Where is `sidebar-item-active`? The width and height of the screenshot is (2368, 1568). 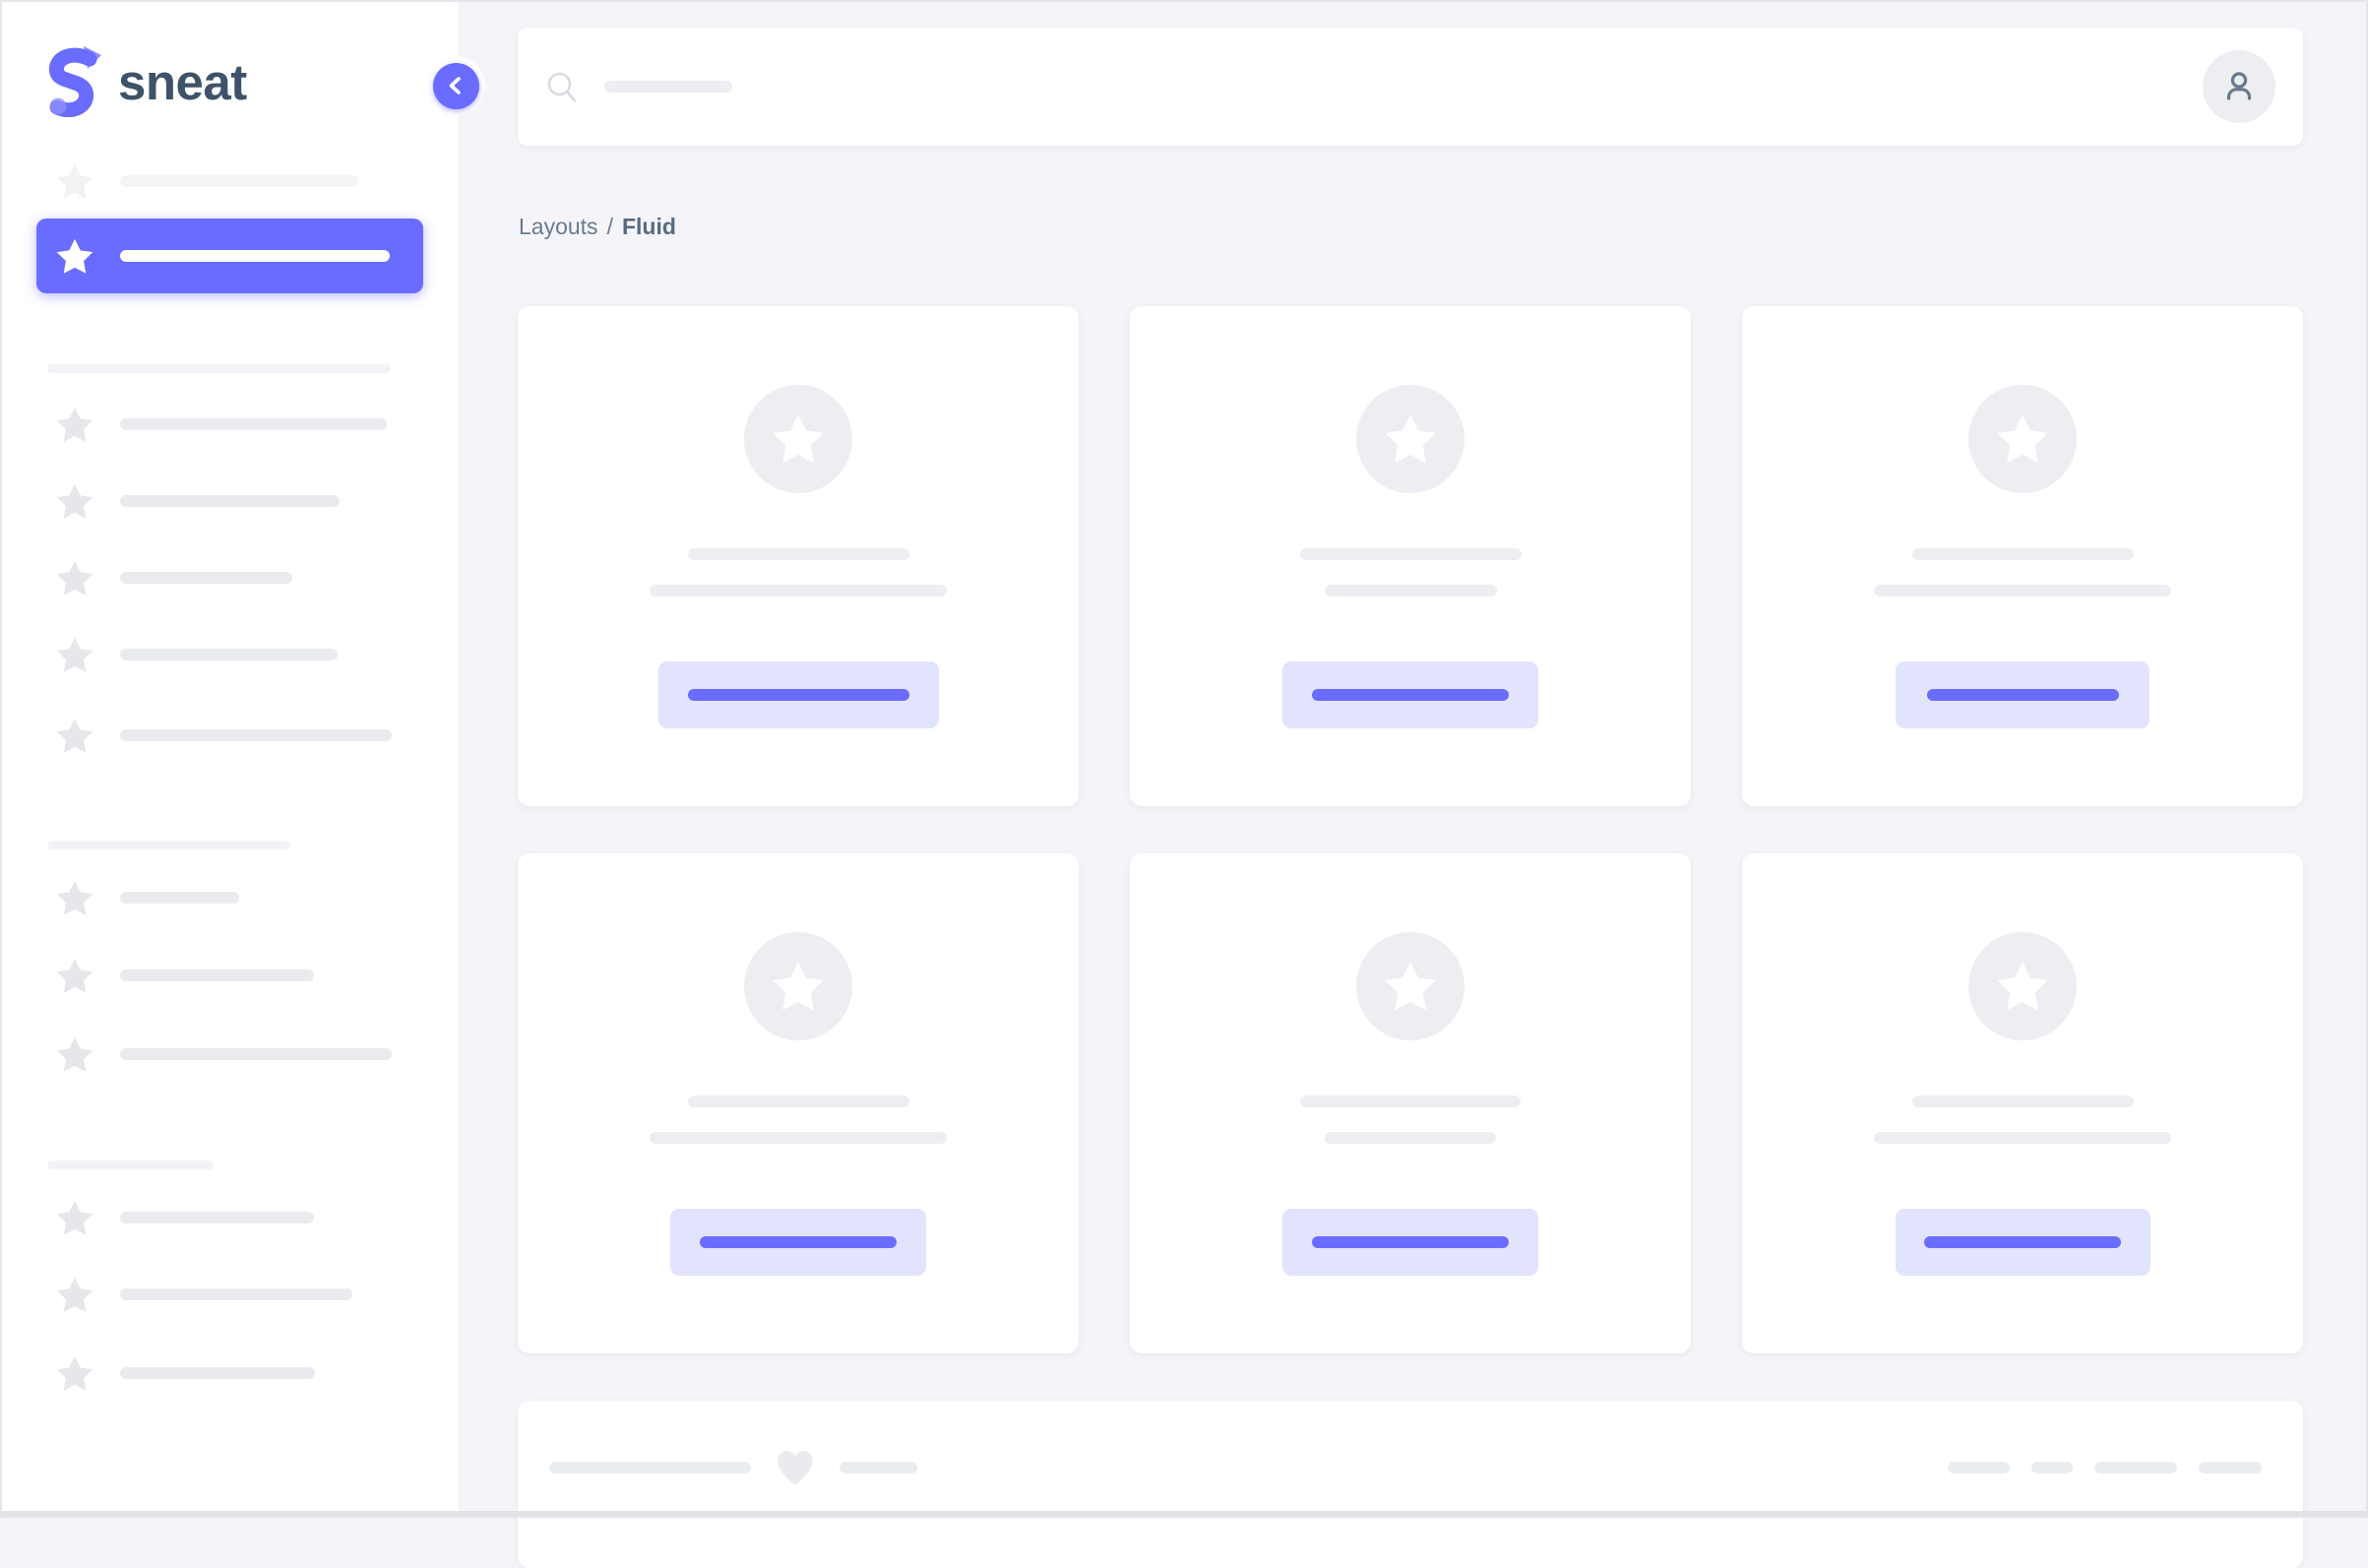
sidebar-item-active is located at coordinates (230, 256).